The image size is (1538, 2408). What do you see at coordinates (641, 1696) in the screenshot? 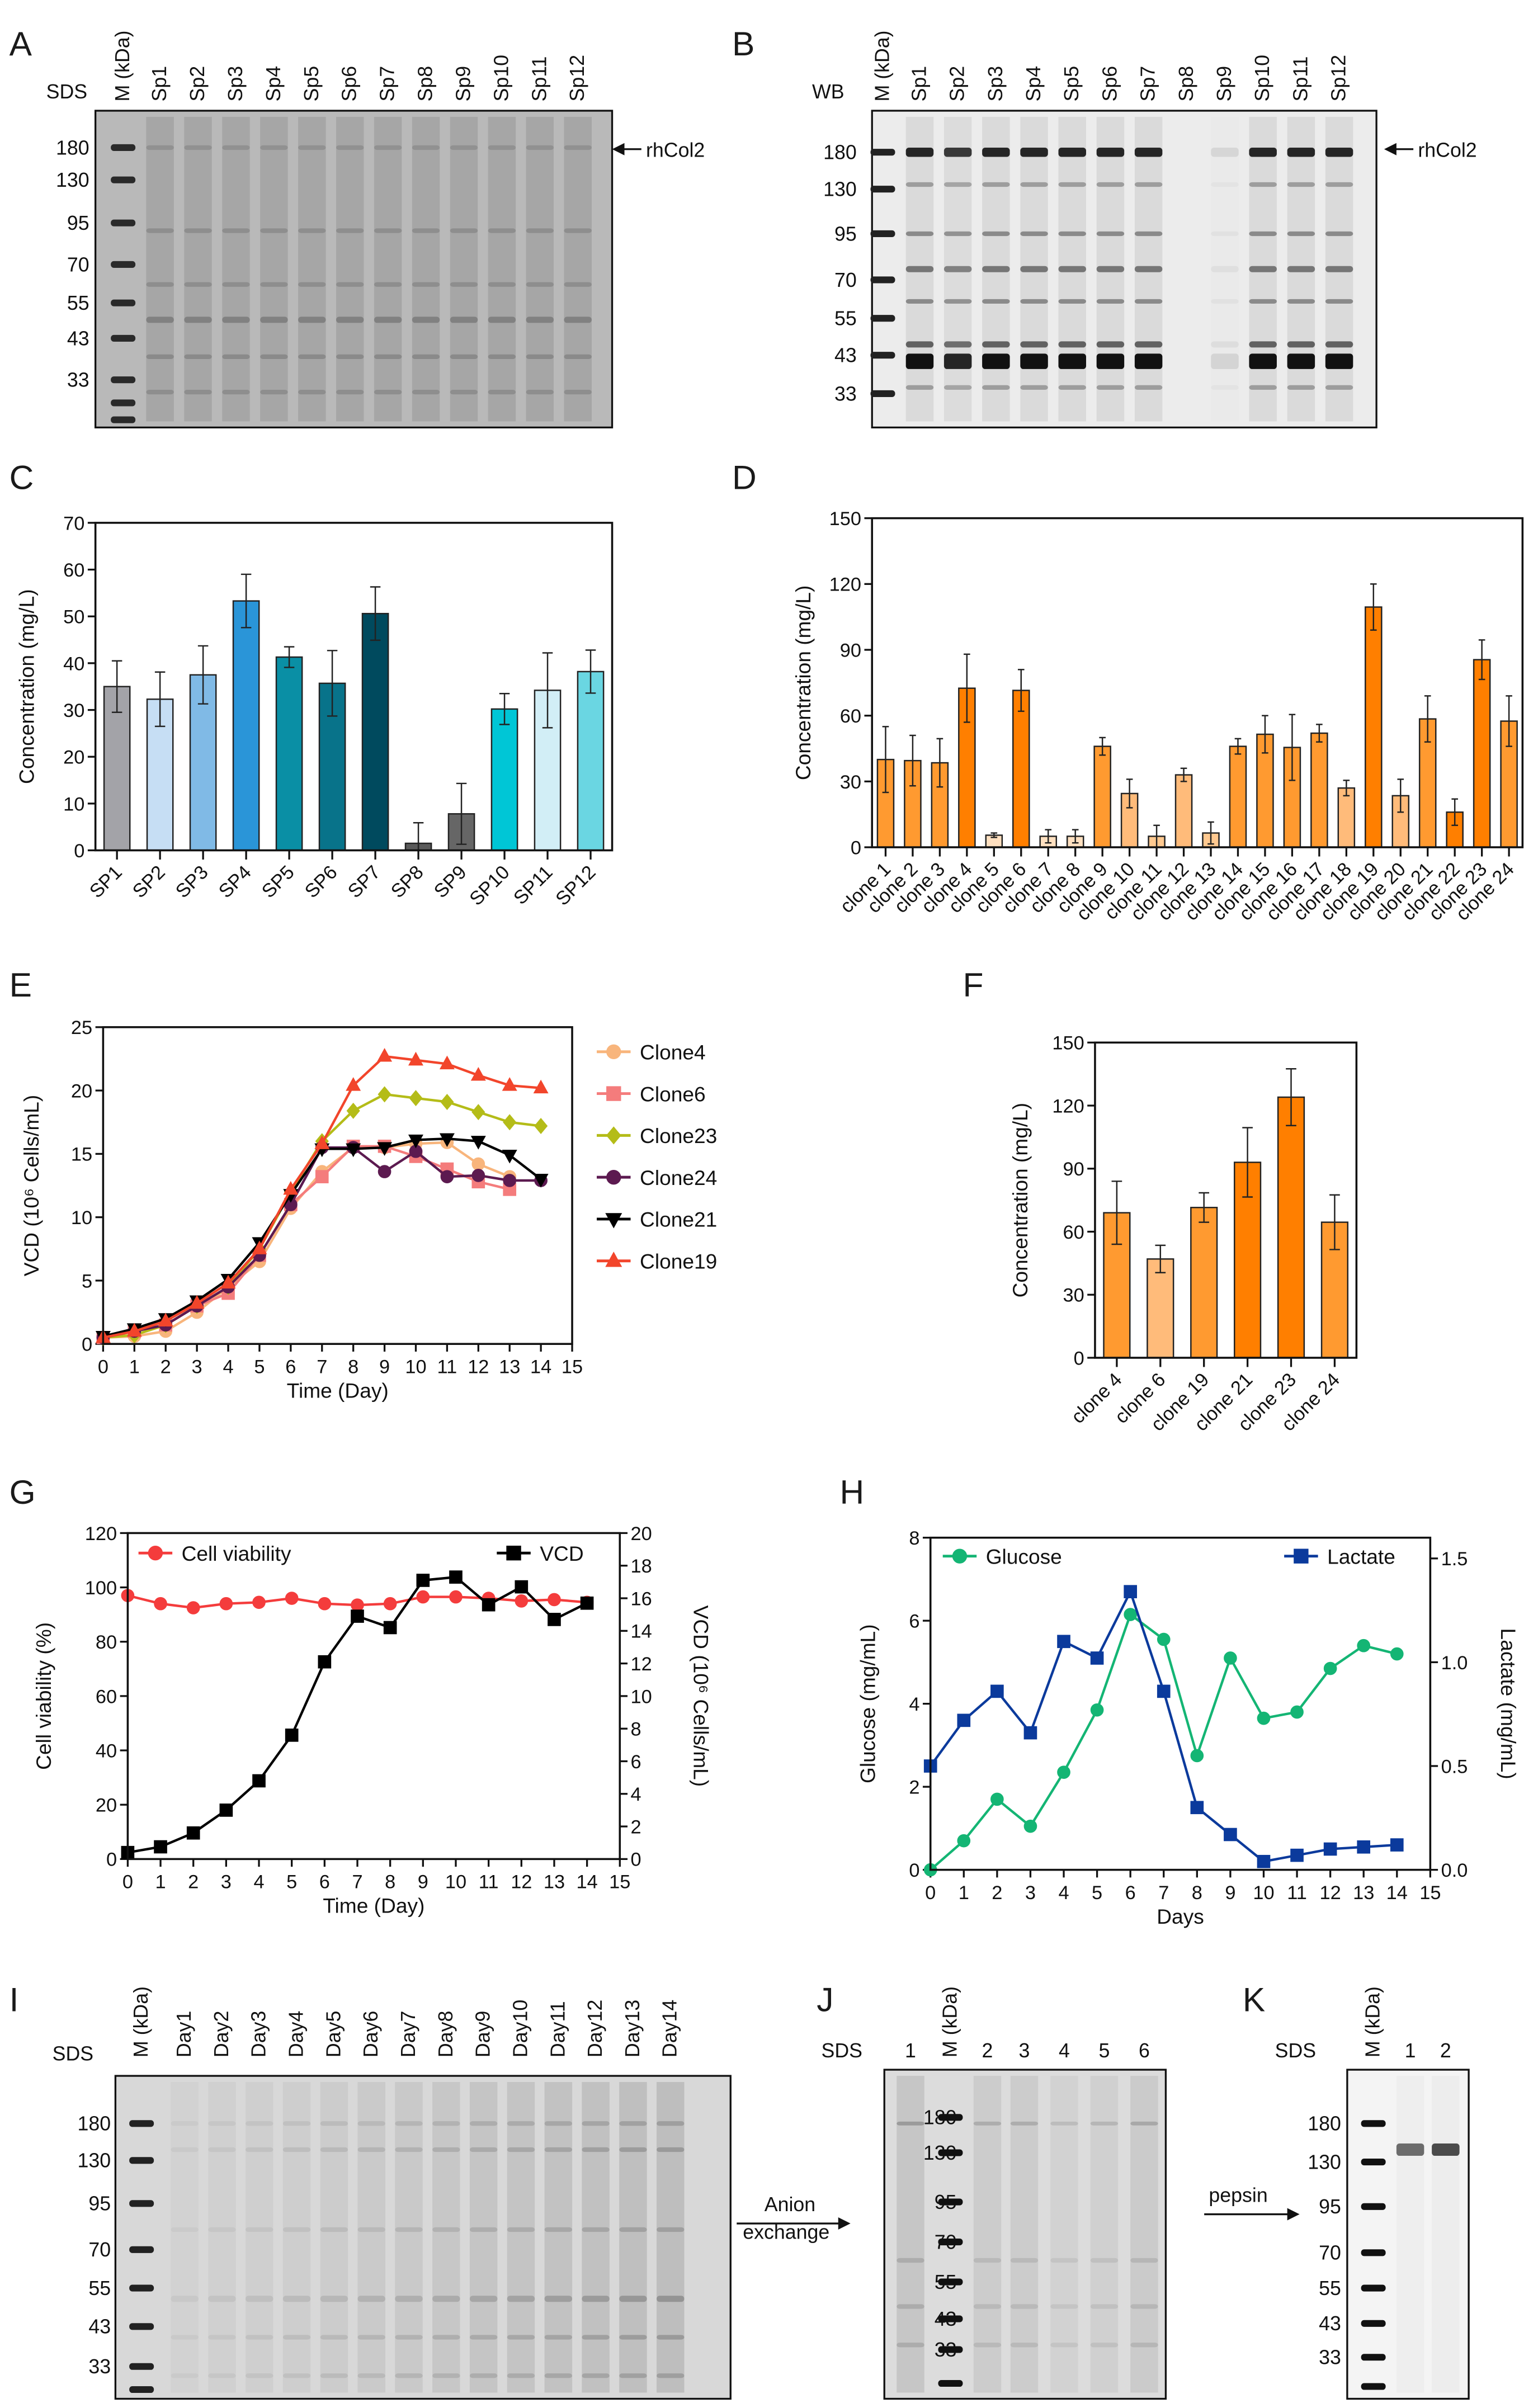
I see `y-tick-label: 10` at bounding box center [641, 1696].